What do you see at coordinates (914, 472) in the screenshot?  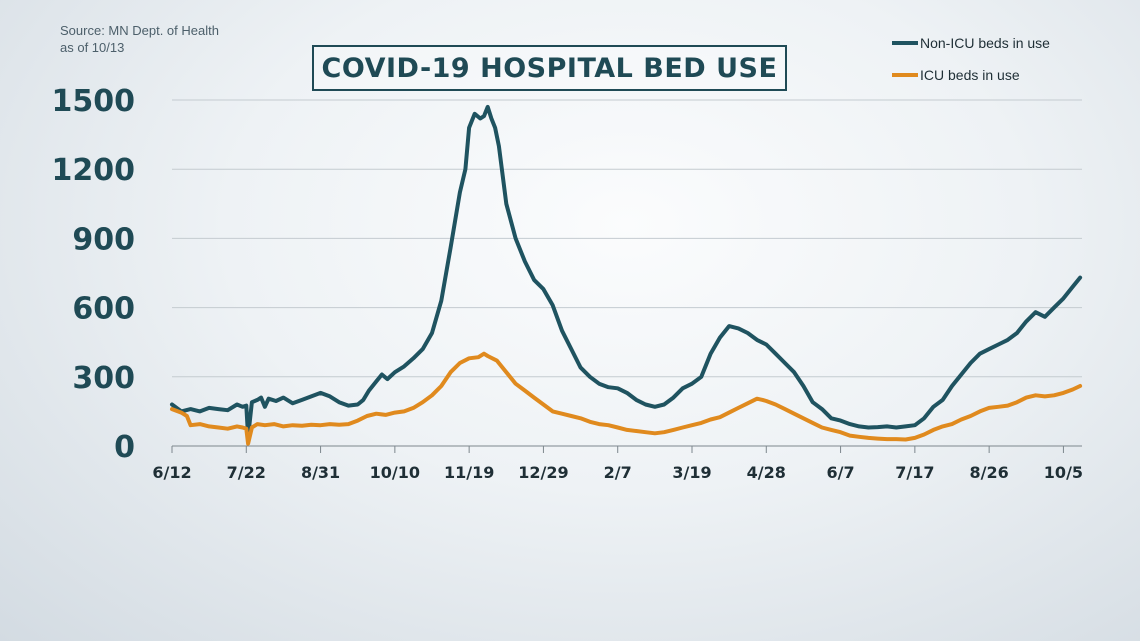 I see `x-tick-label-10: 7/17` at bounding box center [914, 472].